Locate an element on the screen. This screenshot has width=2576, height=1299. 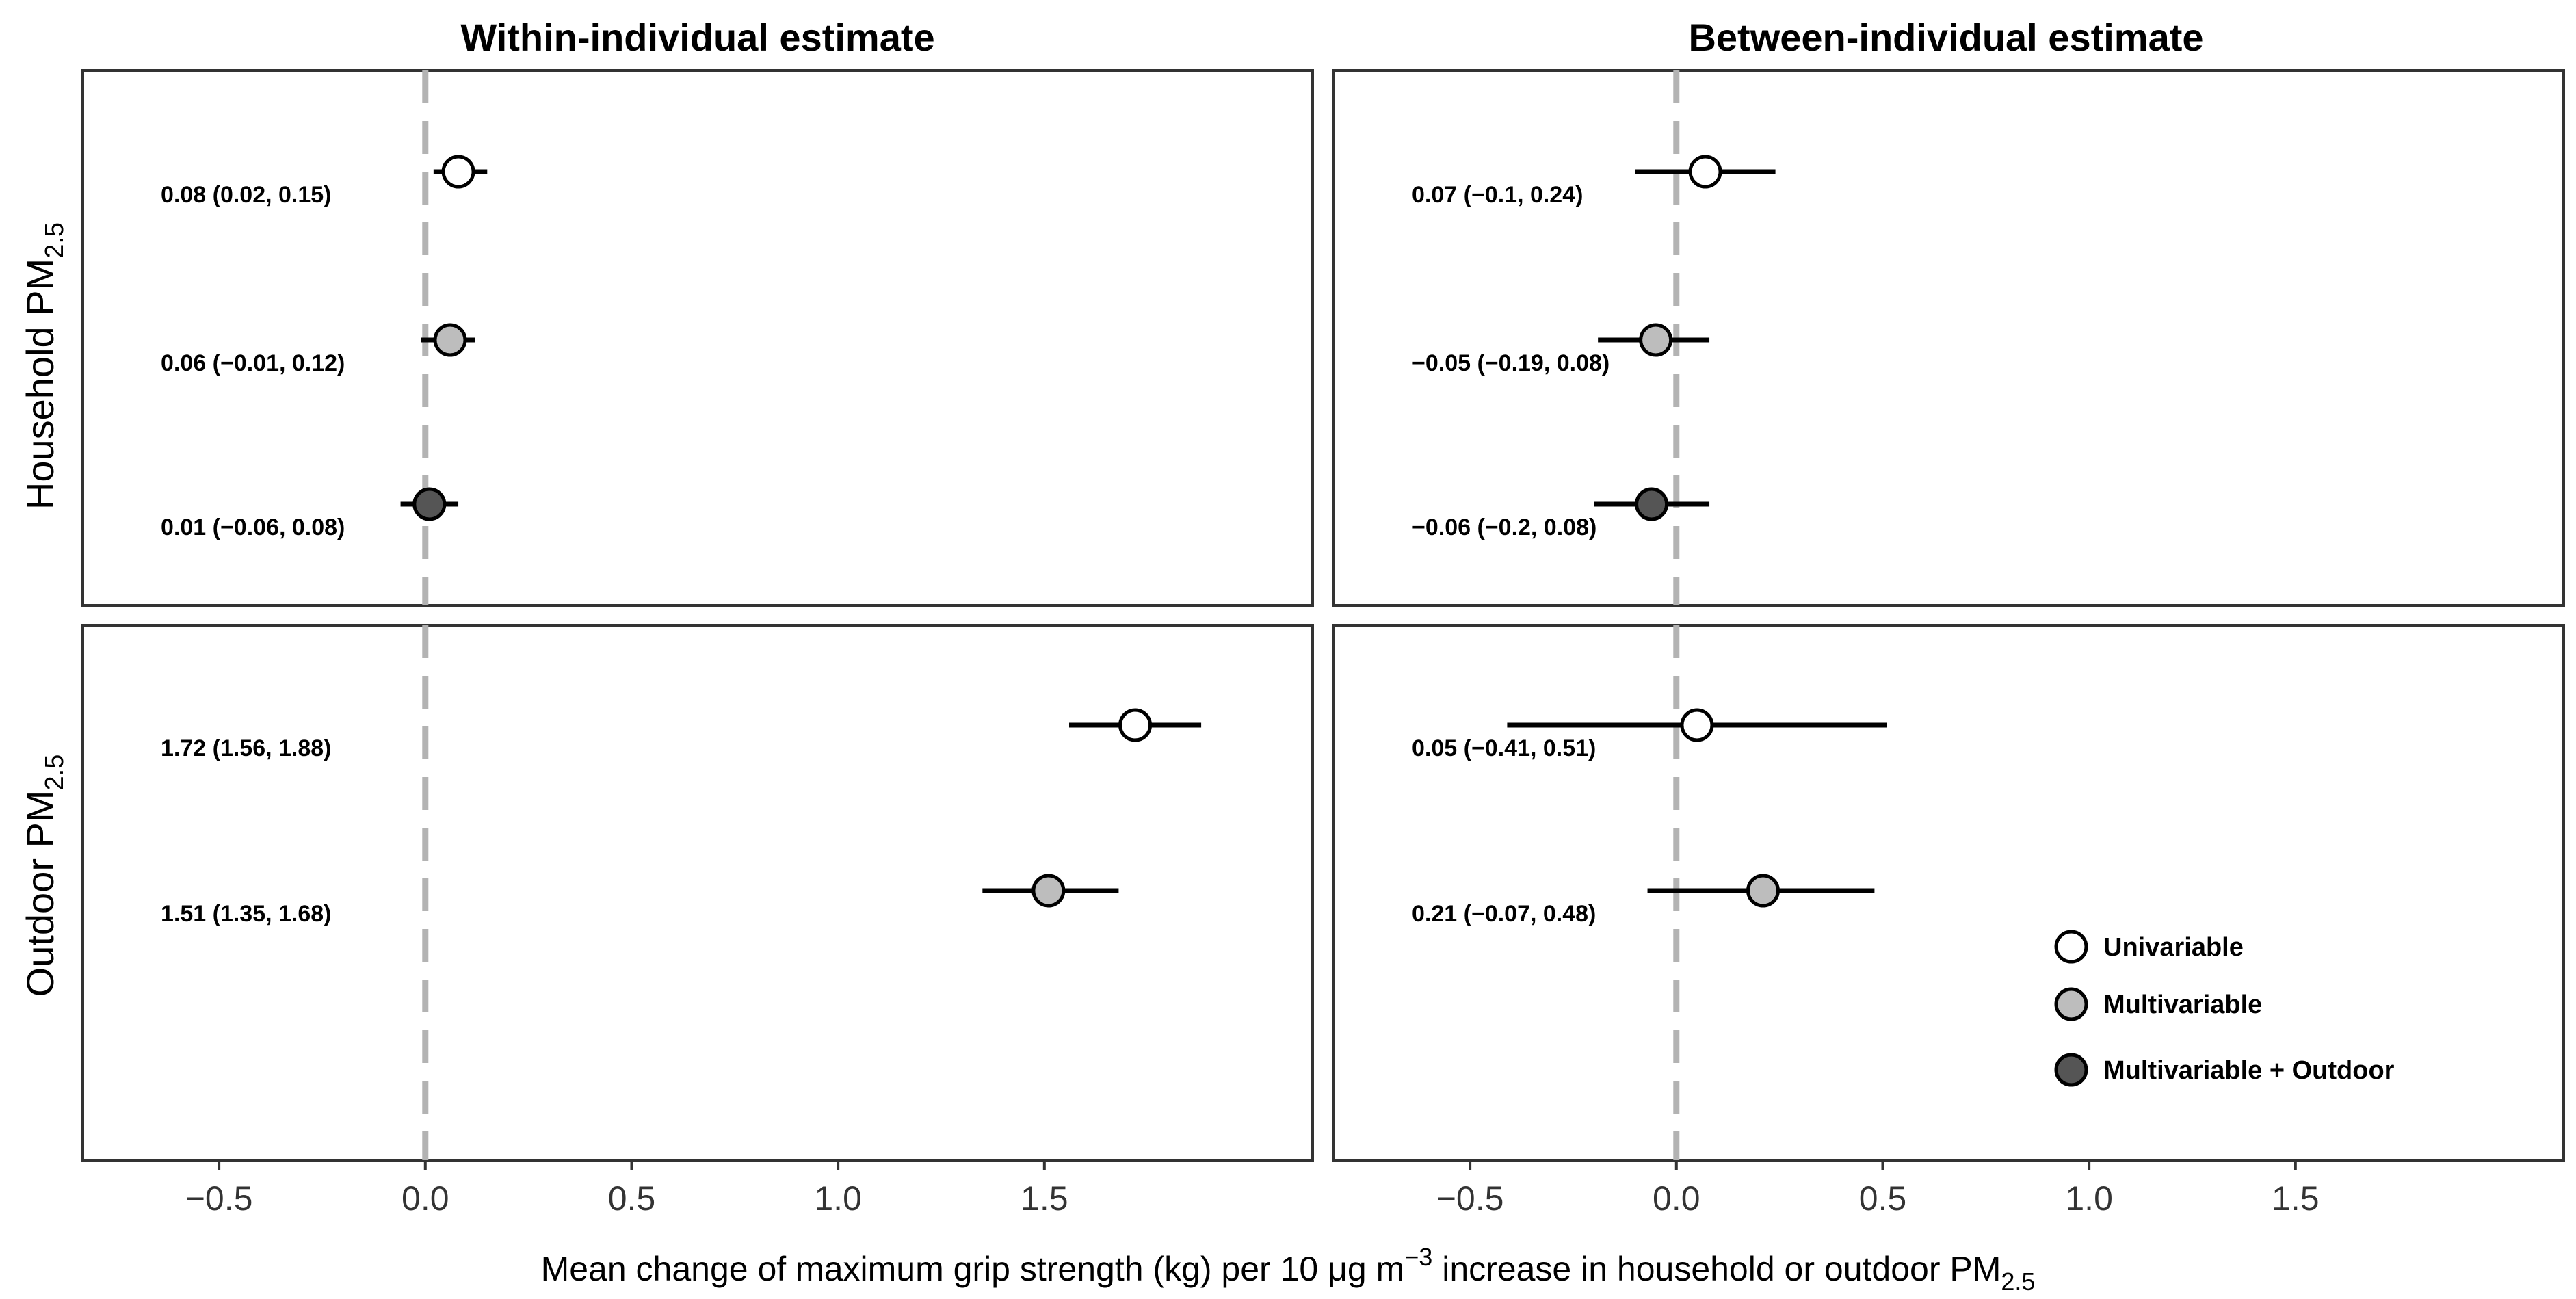
estimate-label: −0.05 (−0.19, 0.08) is located at coordinates (1510, 363).